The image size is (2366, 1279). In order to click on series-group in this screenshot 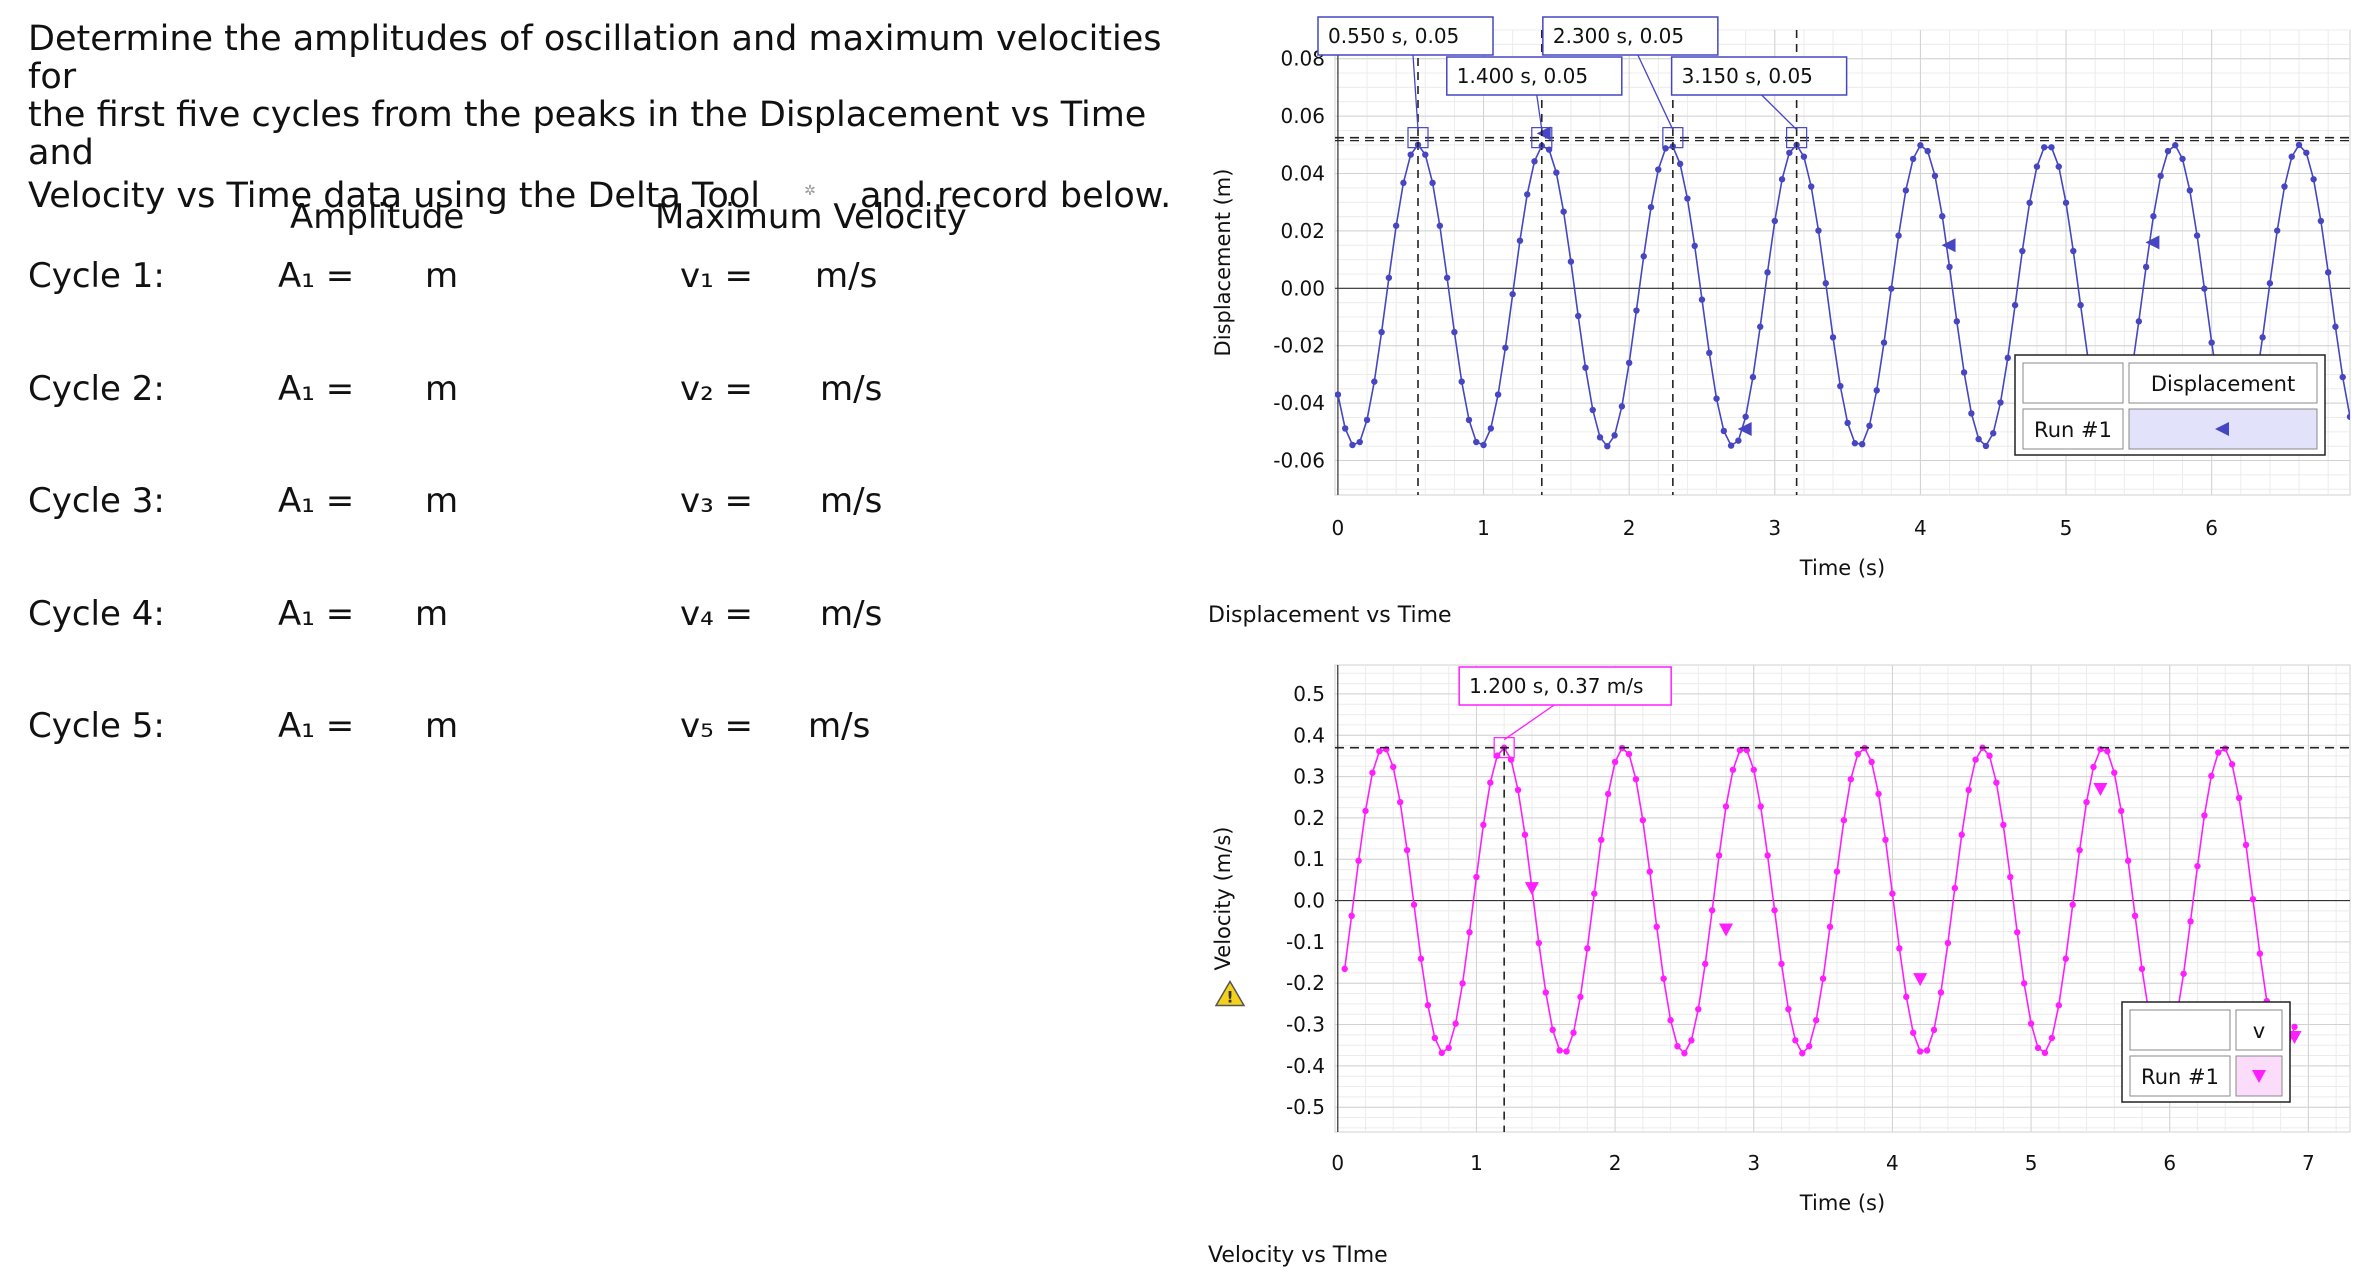, I will do `click(1819, 900)`.